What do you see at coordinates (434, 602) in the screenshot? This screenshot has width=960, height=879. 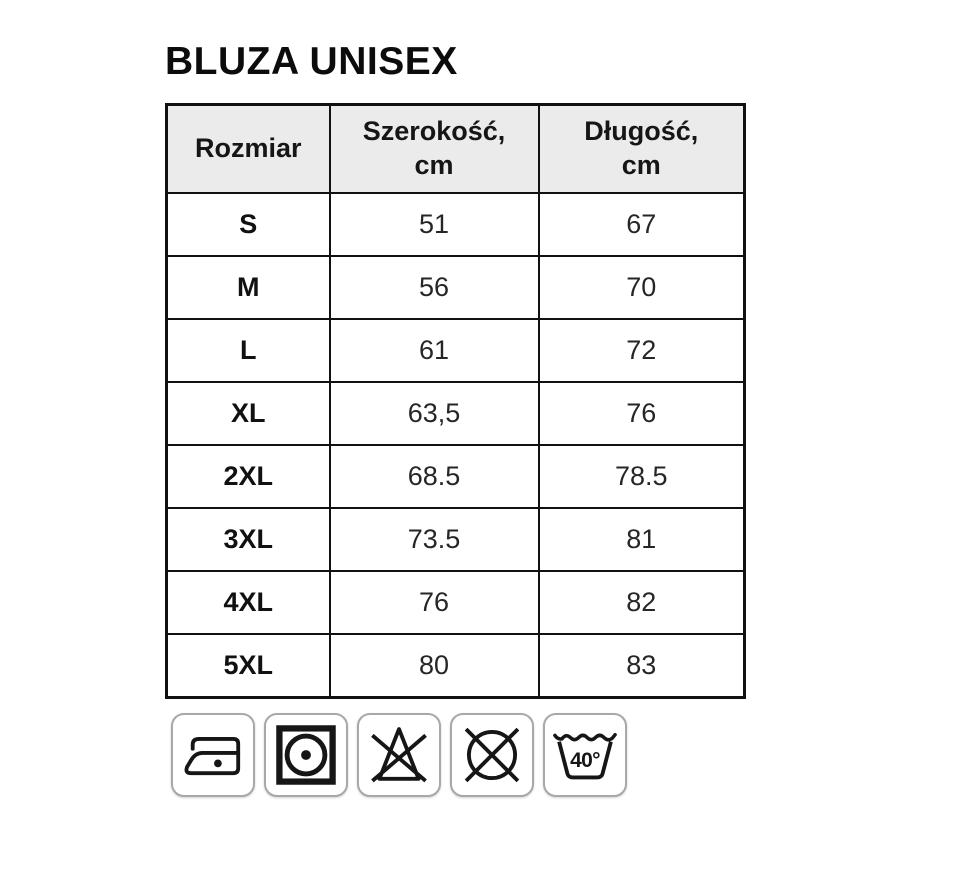 I see `width-cell: 76` at bounding box center [434, 602].